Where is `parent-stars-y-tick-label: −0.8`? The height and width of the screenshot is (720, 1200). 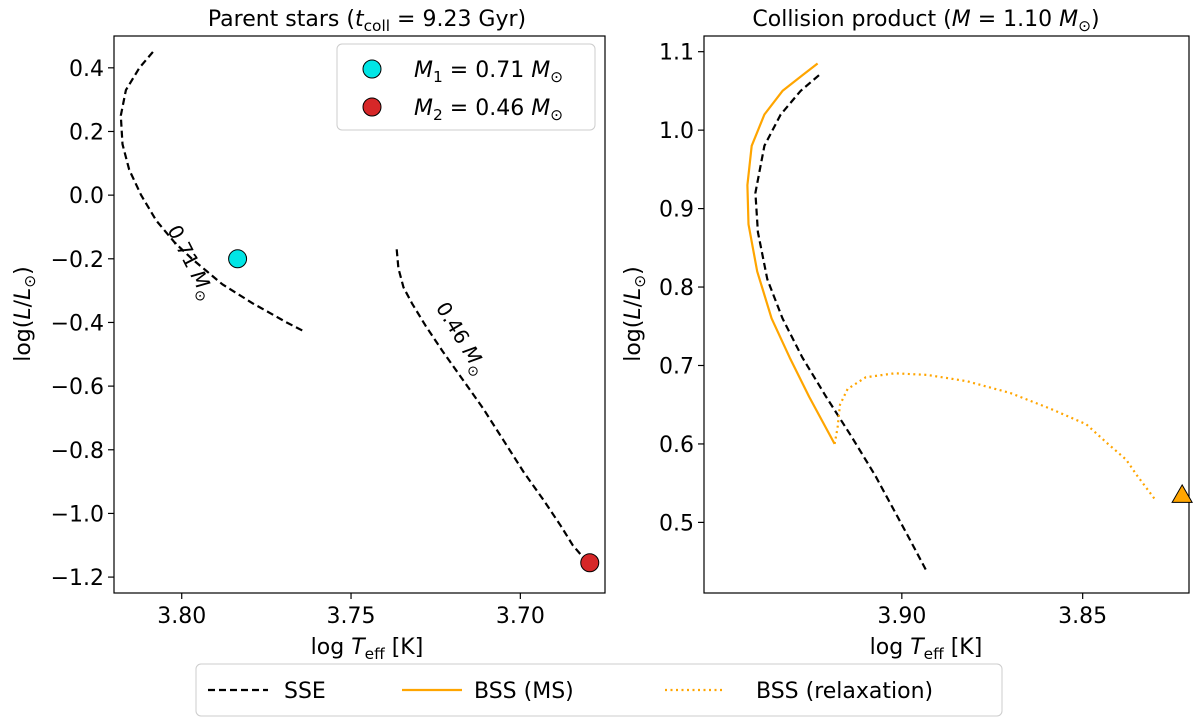 parent-stars-y-tick-label: −0.8 is located at coordinates (77, 451).